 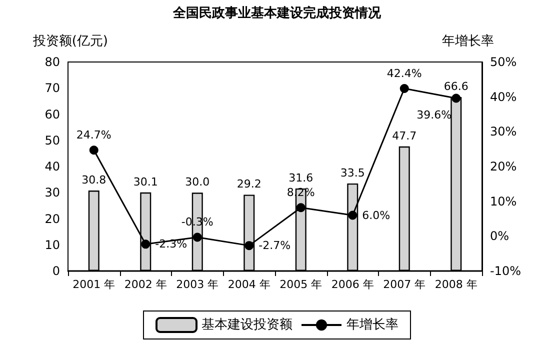 I want to click on x-tick-label: 2001 年, so click(x=94, y=284).